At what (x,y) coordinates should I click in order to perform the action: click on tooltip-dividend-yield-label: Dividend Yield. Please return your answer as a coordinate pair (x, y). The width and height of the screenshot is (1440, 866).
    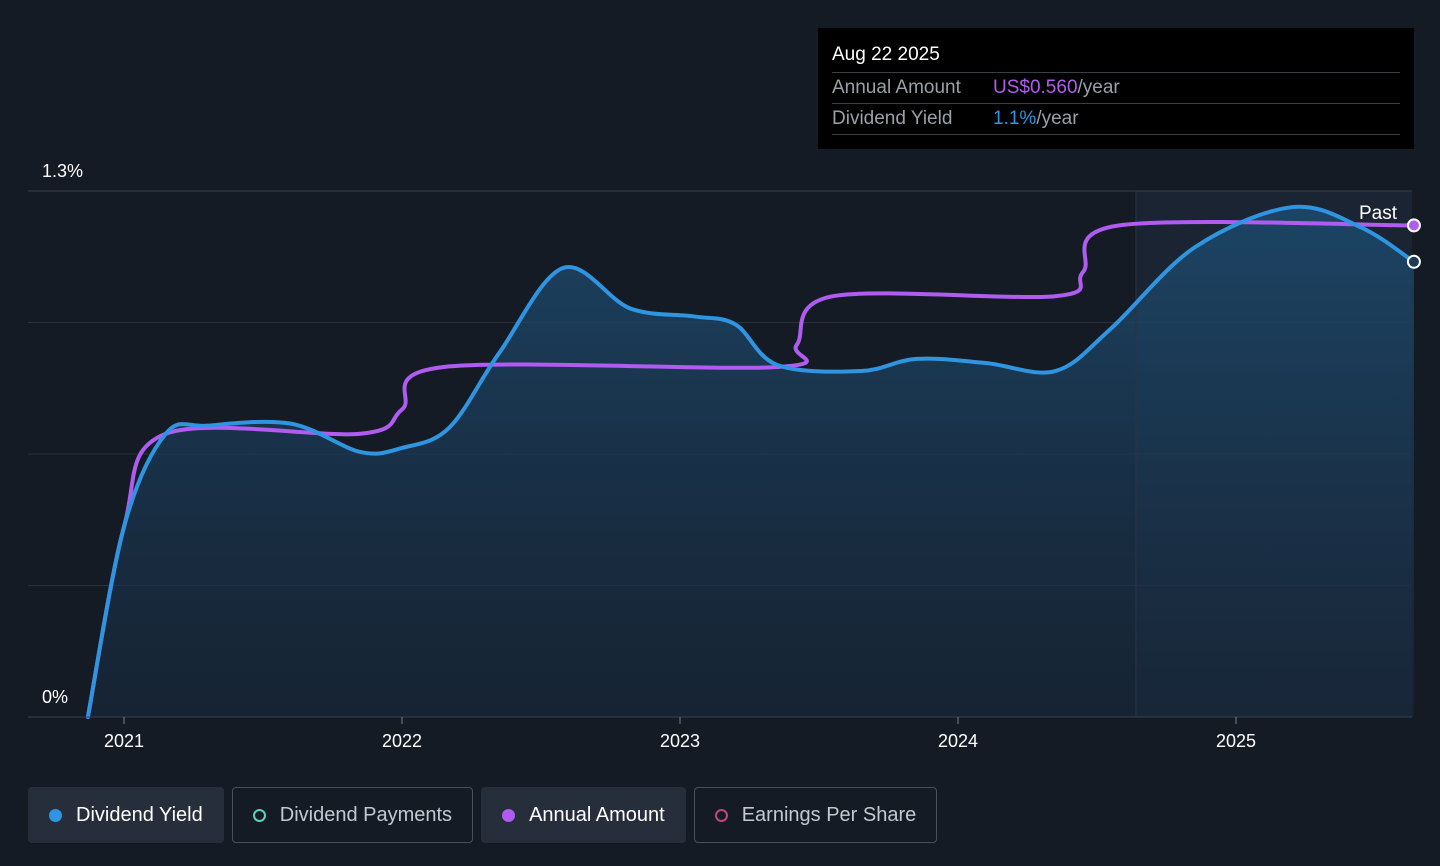
    Looking at the image, I should click on (892, 118).